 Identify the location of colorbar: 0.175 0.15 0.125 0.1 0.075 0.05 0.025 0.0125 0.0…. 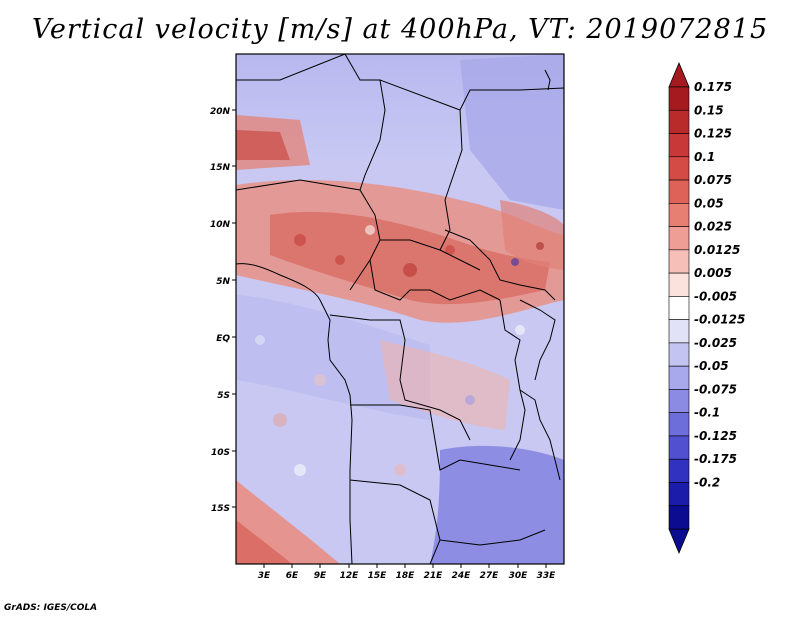
(706, 308).